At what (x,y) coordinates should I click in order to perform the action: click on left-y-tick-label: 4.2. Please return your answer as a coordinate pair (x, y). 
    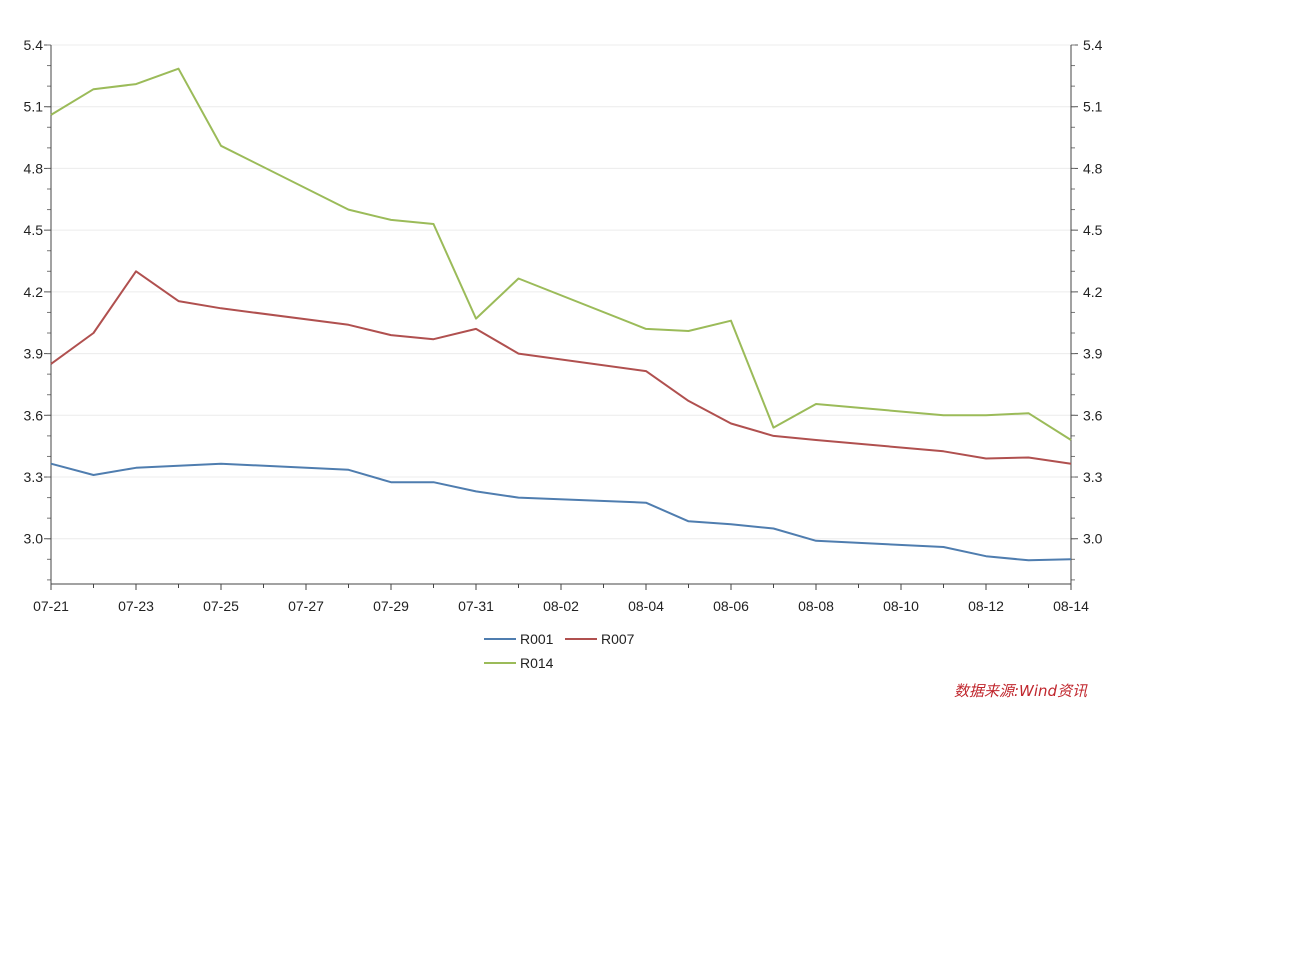
    Looking at the image, I should click on (34, 292).